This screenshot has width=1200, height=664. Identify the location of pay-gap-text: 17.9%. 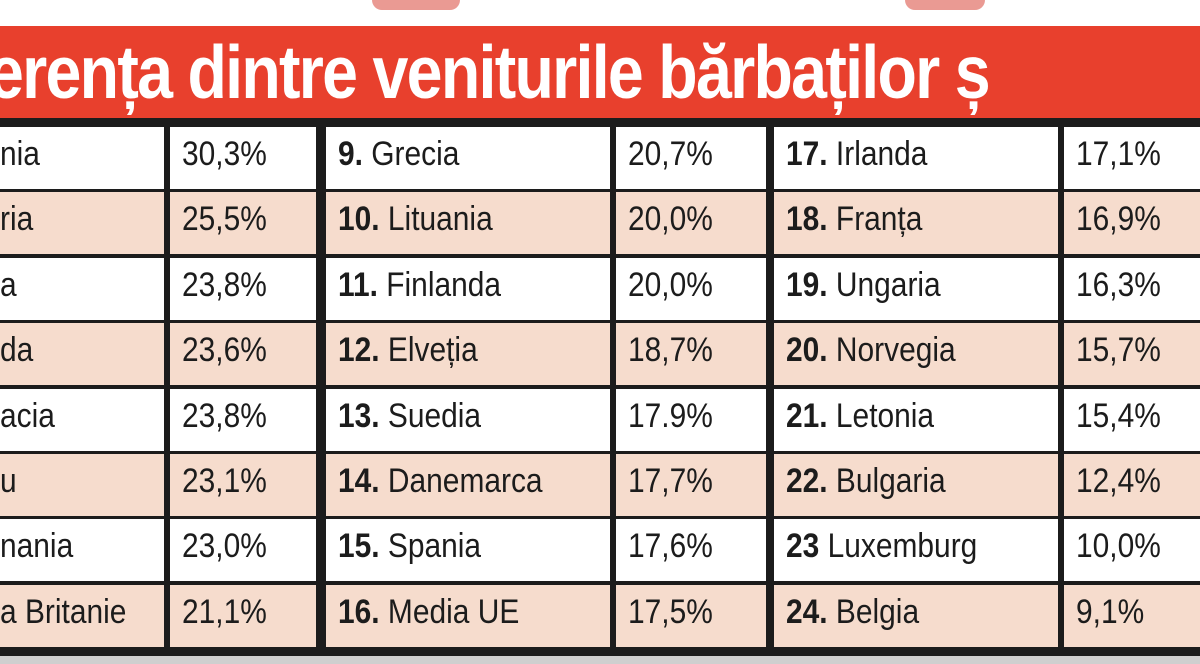
(670, 416).